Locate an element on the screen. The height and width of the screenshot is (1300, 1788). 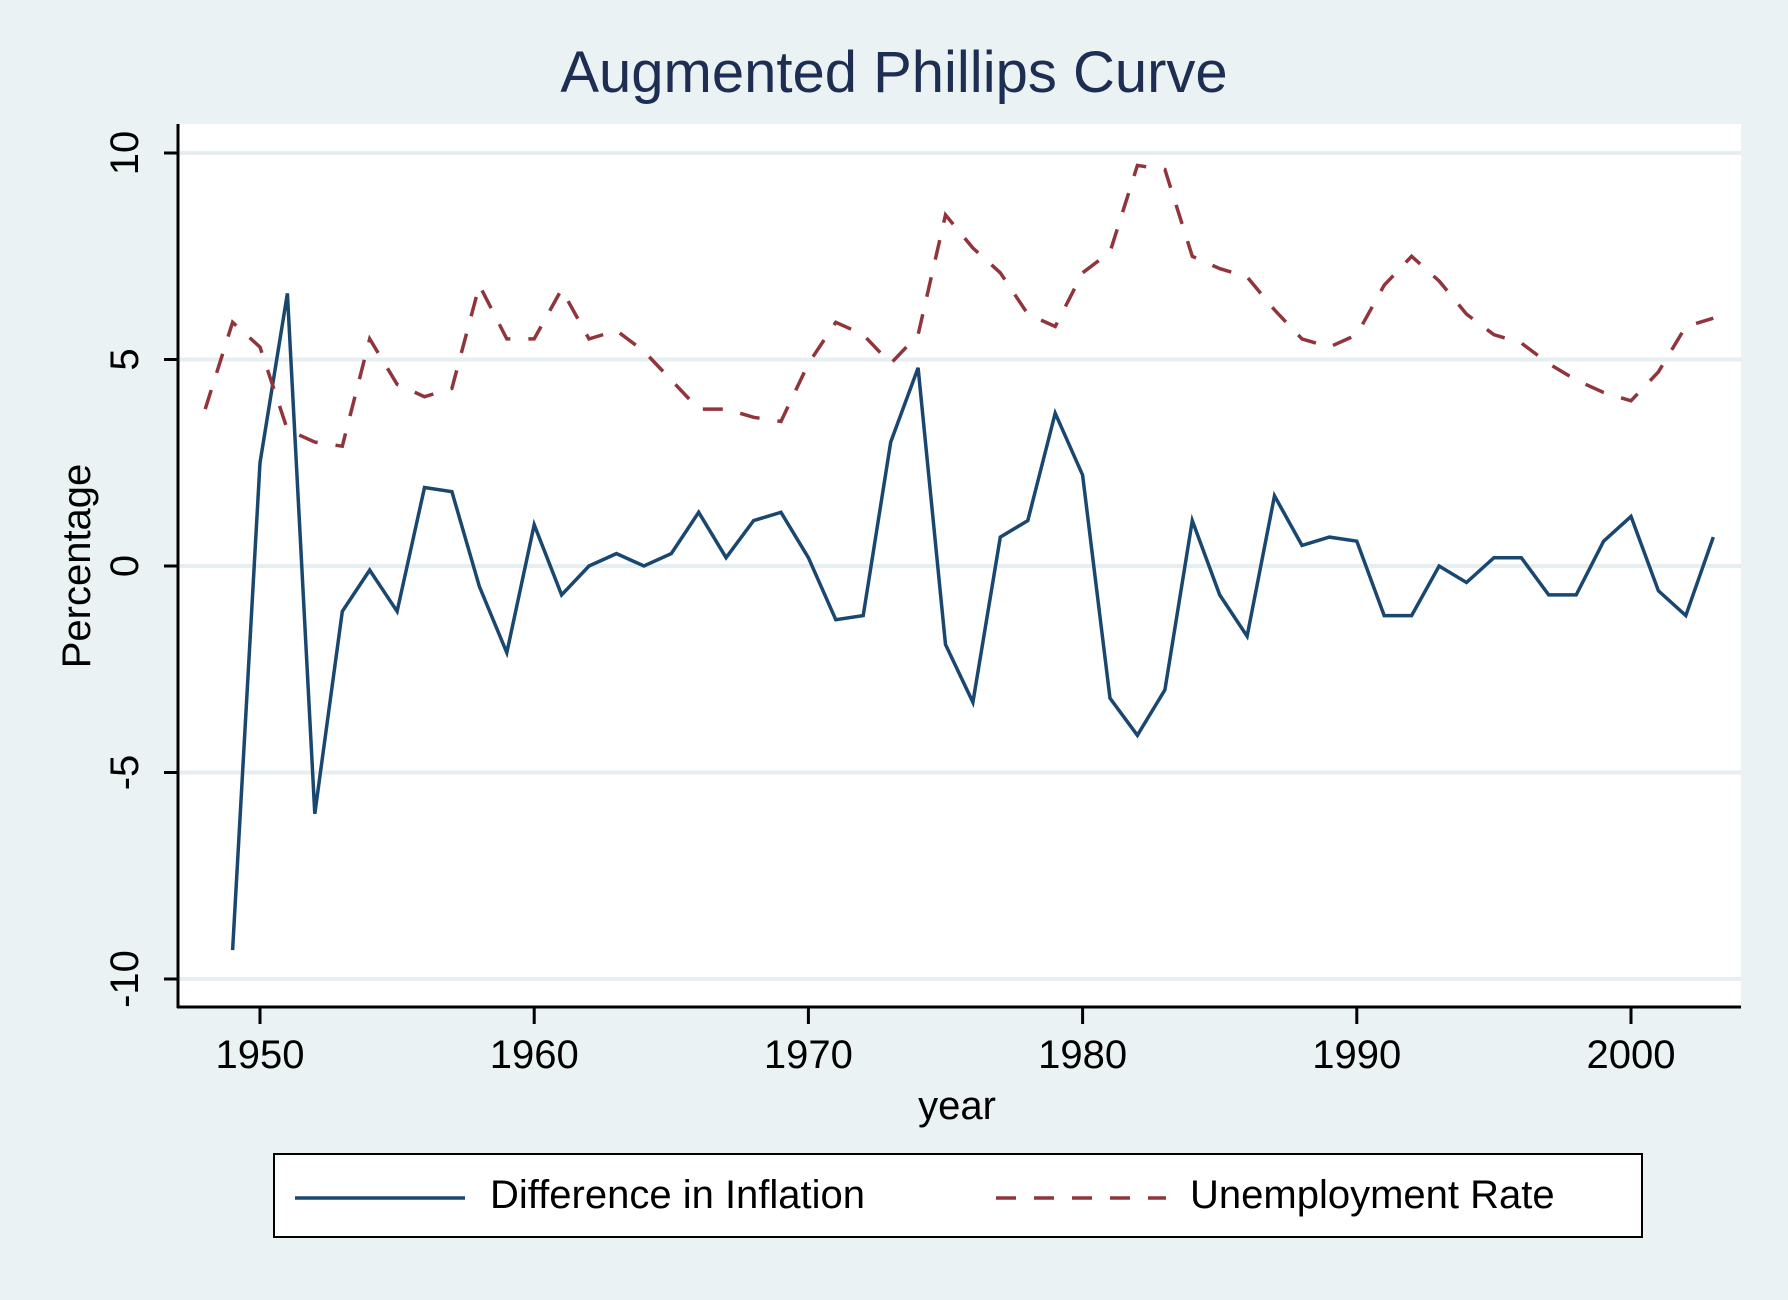
x-tick-label: 2000 is located at coordinates (1631, 1055).